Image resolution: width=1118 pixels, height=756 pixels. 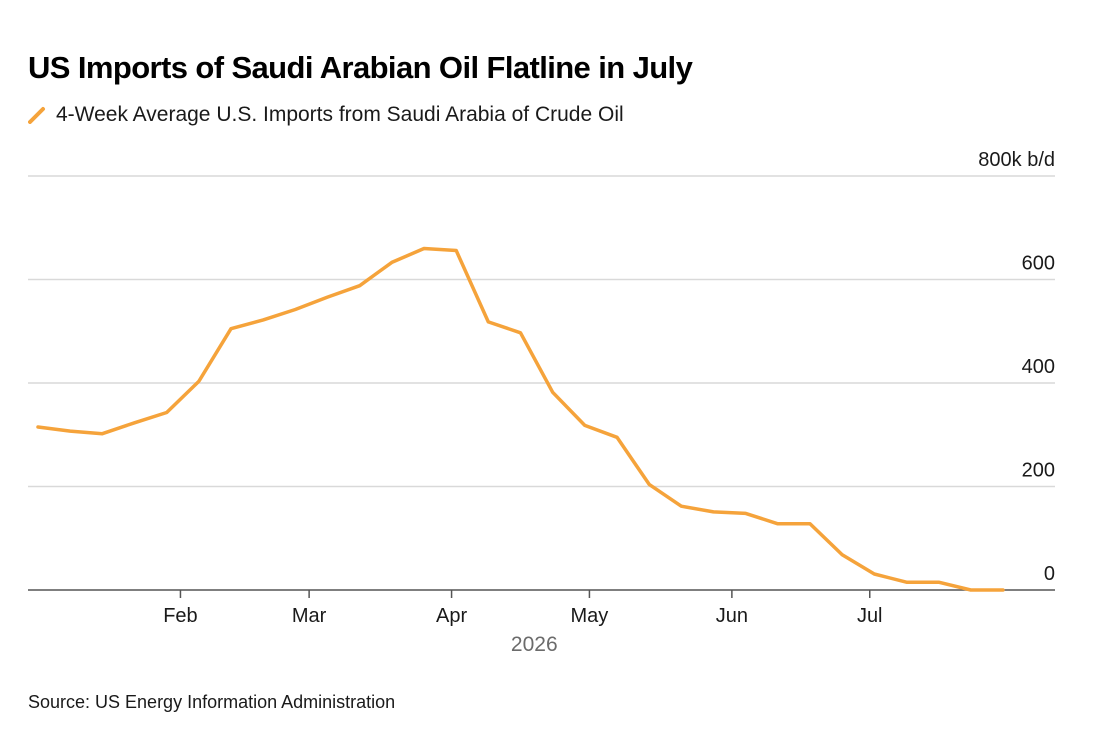 What do you see at coordinates (180, 616) in the screenshot?
I see `x-tick-label-feb: Feb` at bounding box center [180, 616].